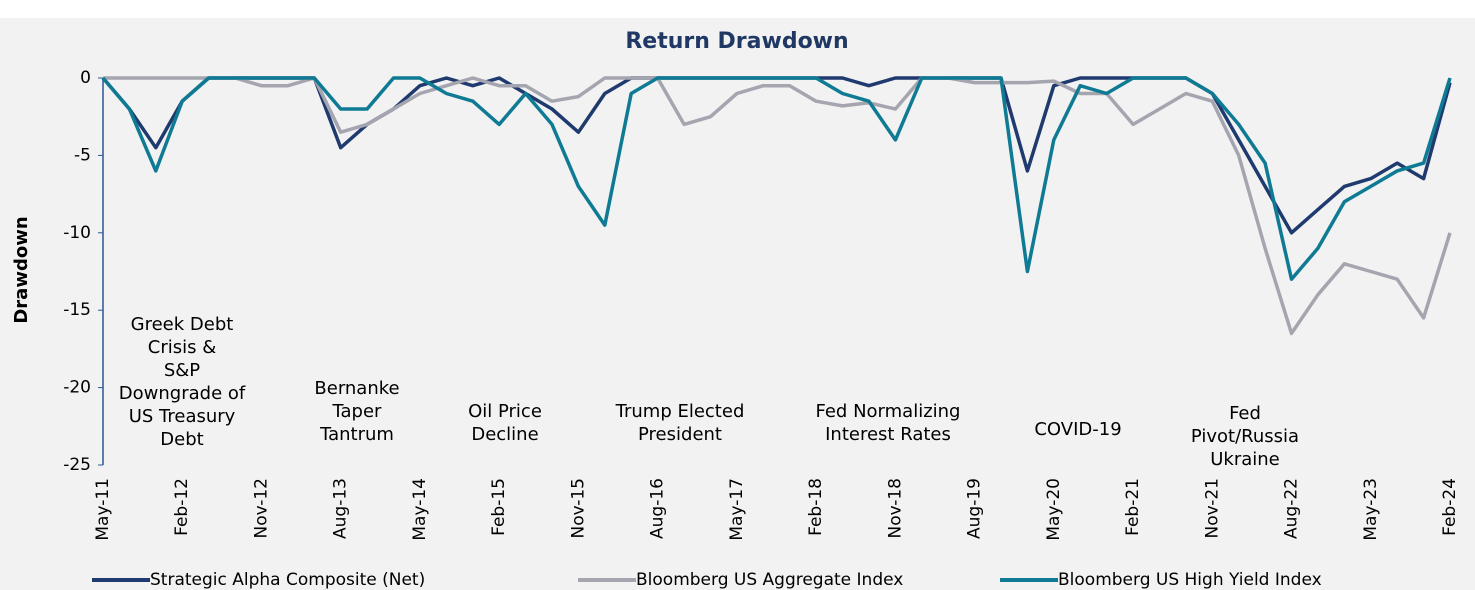 This screenshot has height=590, width=1475. Describe the element at coordinates (261, 508) in the screenshot. I see `x-tick-label: Nov-12` at that location.